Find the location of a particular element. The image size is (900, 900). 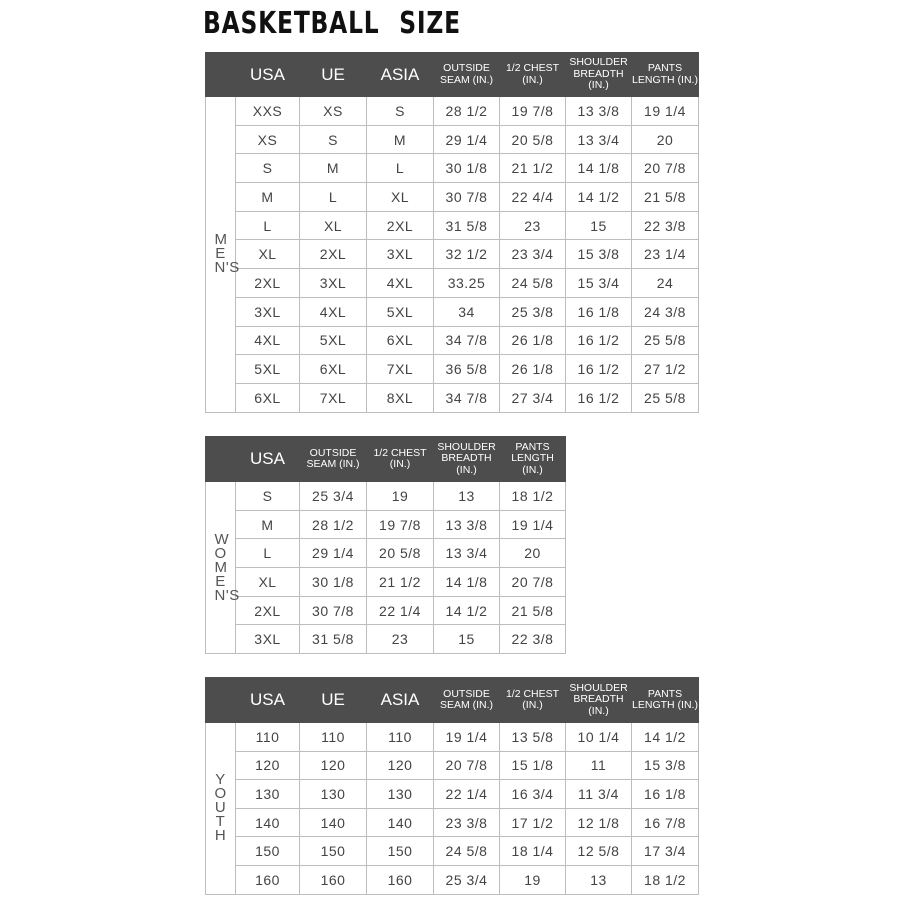

table-cell: 28 1/2 is located at coordinates (466, 111).